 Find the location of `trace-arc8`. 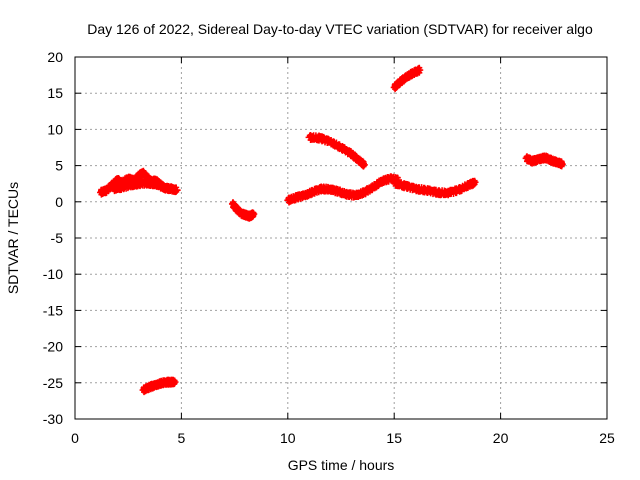

trace-arc8 is located at coordinates (544, 161).